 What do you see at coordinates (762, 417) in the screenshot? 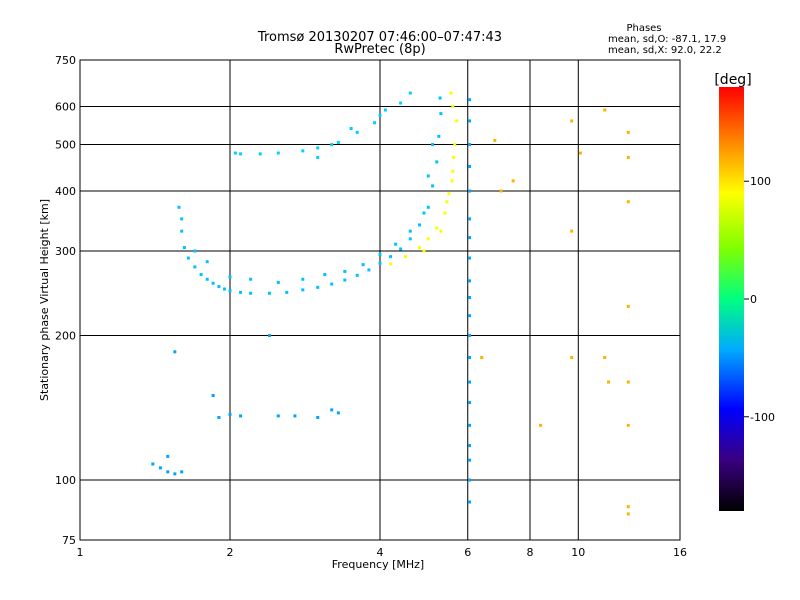
I see `colorbar-tick-label: -100` at bounding box center [762, 417].